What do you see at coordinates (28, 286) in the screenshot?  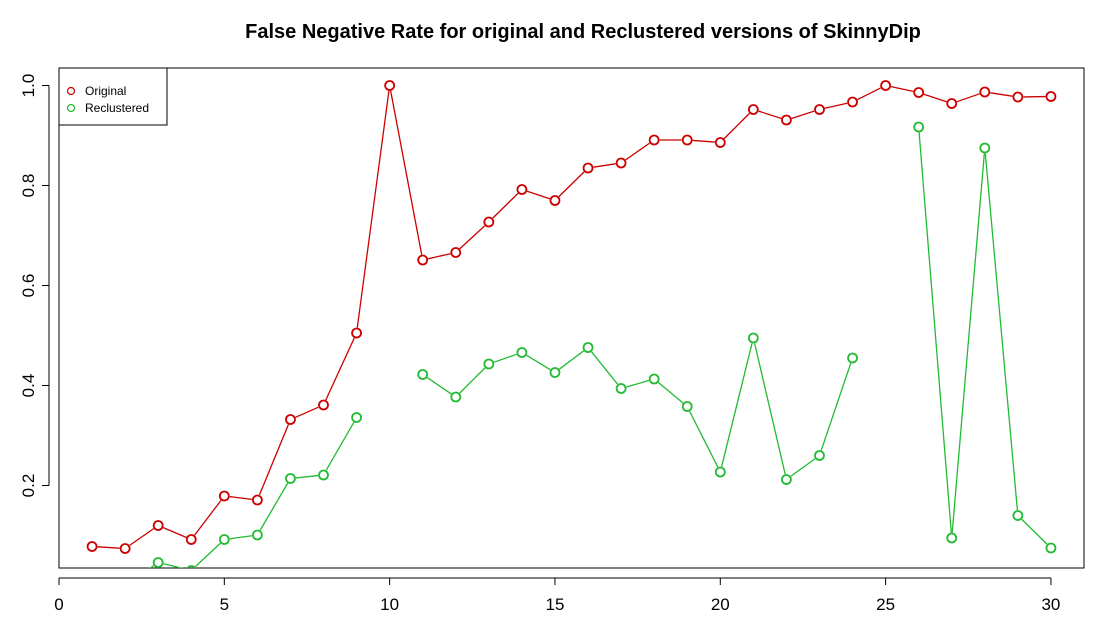 I see `y-tick-label: 0.6` at bounding box center [28, 286].